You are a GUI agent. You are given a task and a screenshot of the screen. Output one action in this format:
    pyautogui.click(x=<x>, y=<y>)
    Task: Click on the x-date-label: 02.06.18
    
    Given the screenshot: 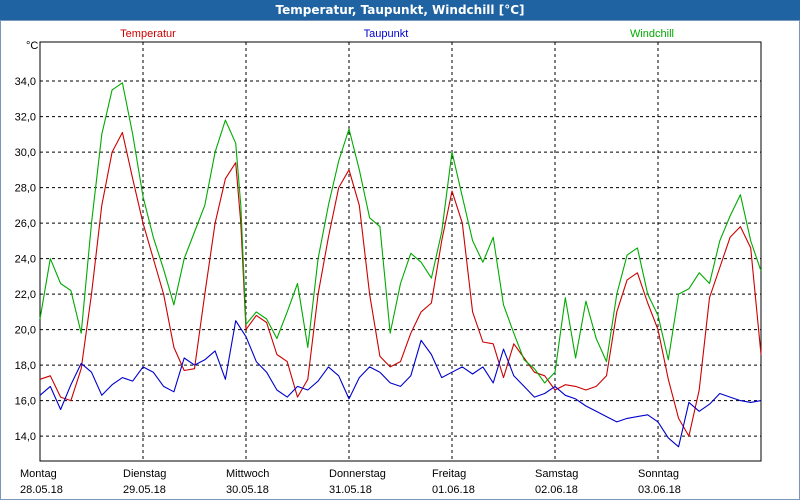 What is the action you would take?
    pyautogui.click(x=556, y=490)
    